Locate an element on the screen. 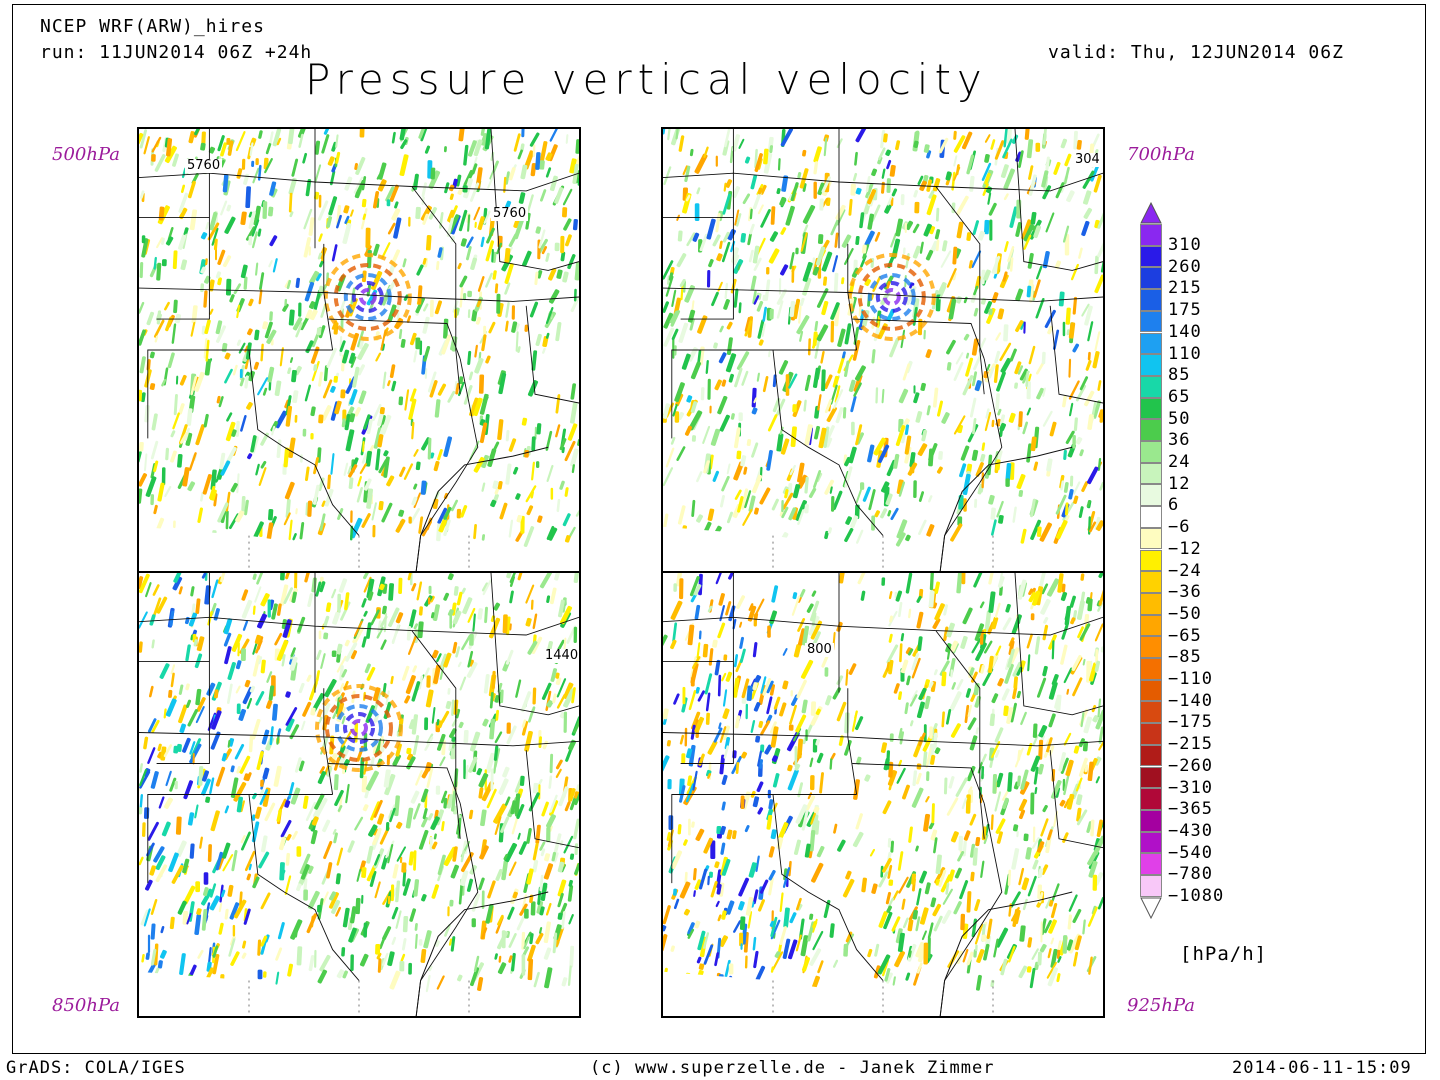 The image size is (1440, 1080). legend-label: −260 is located at coordinates (1190, 765).